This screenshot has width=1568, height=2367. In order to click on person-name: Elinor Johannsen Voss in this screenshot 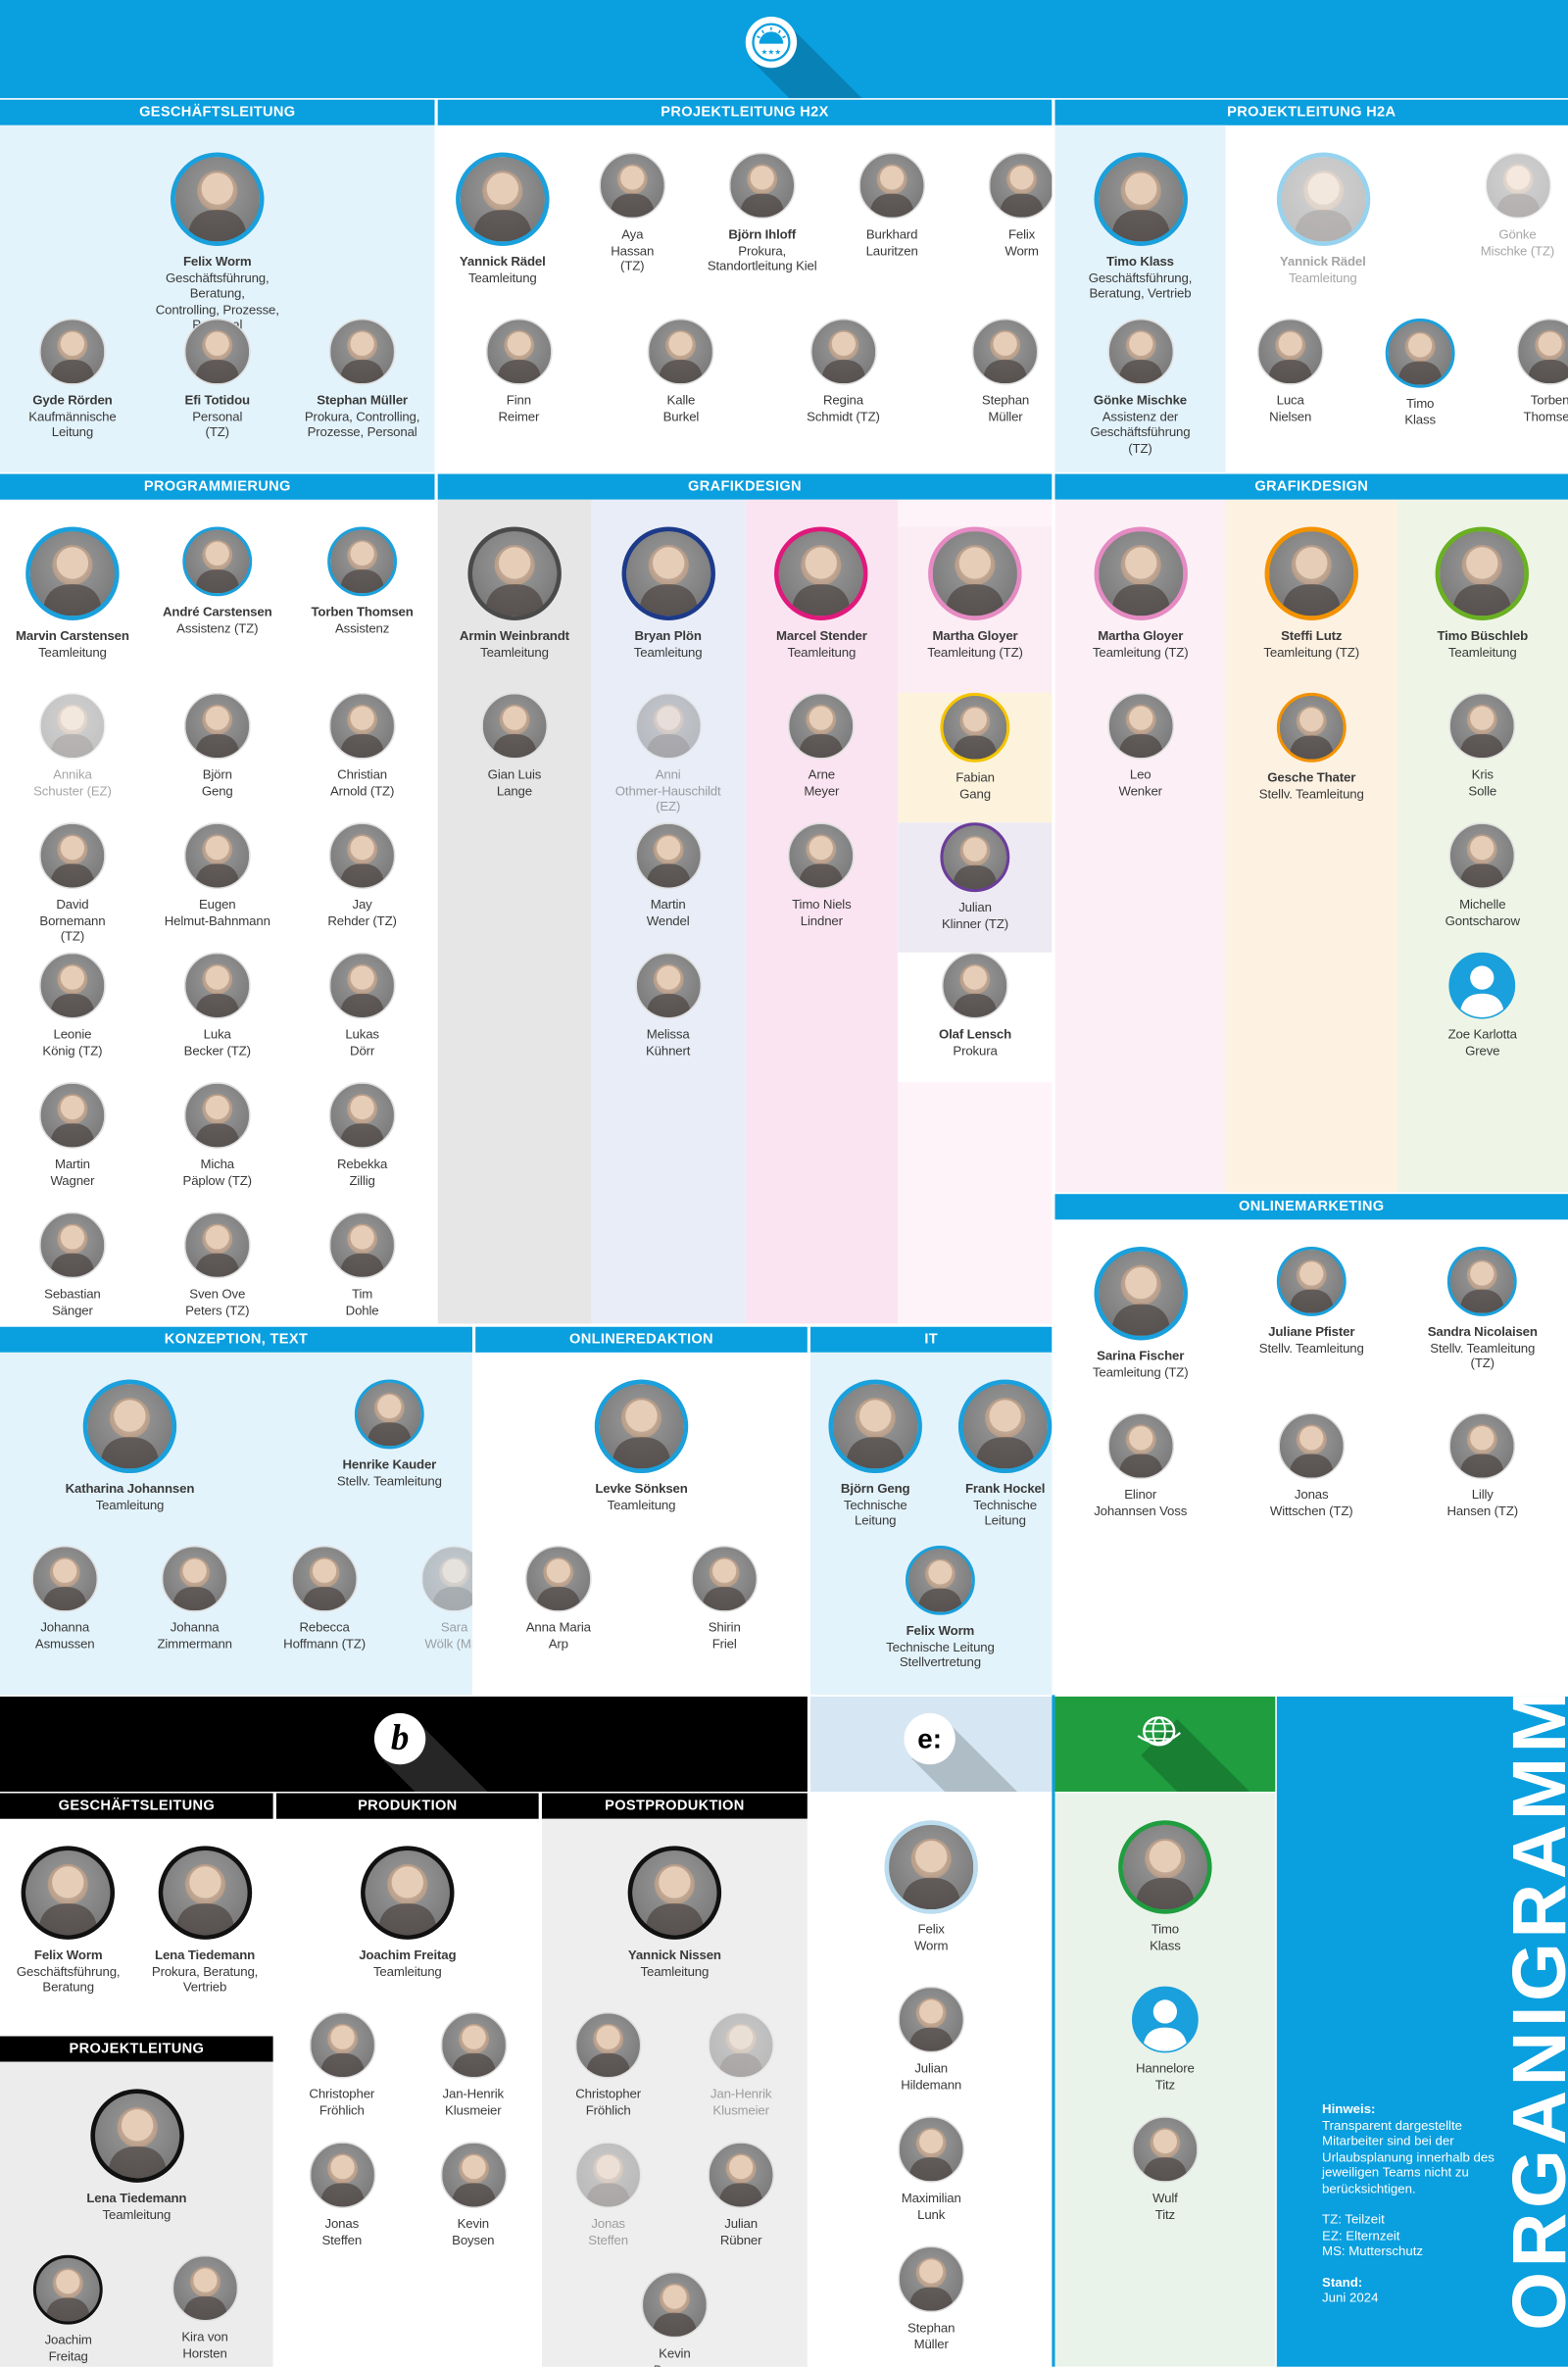, I will do `click(1141, 1502)`.